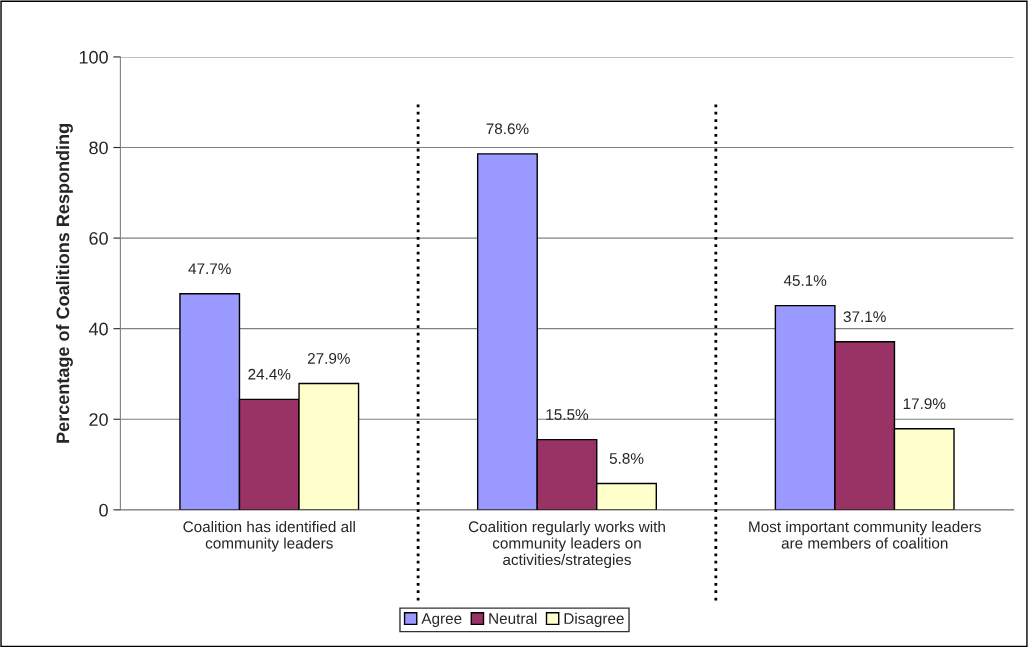 This screenshot has width=1029, height=647. I want to click on legend-label: Disagree, so click(594, 620).